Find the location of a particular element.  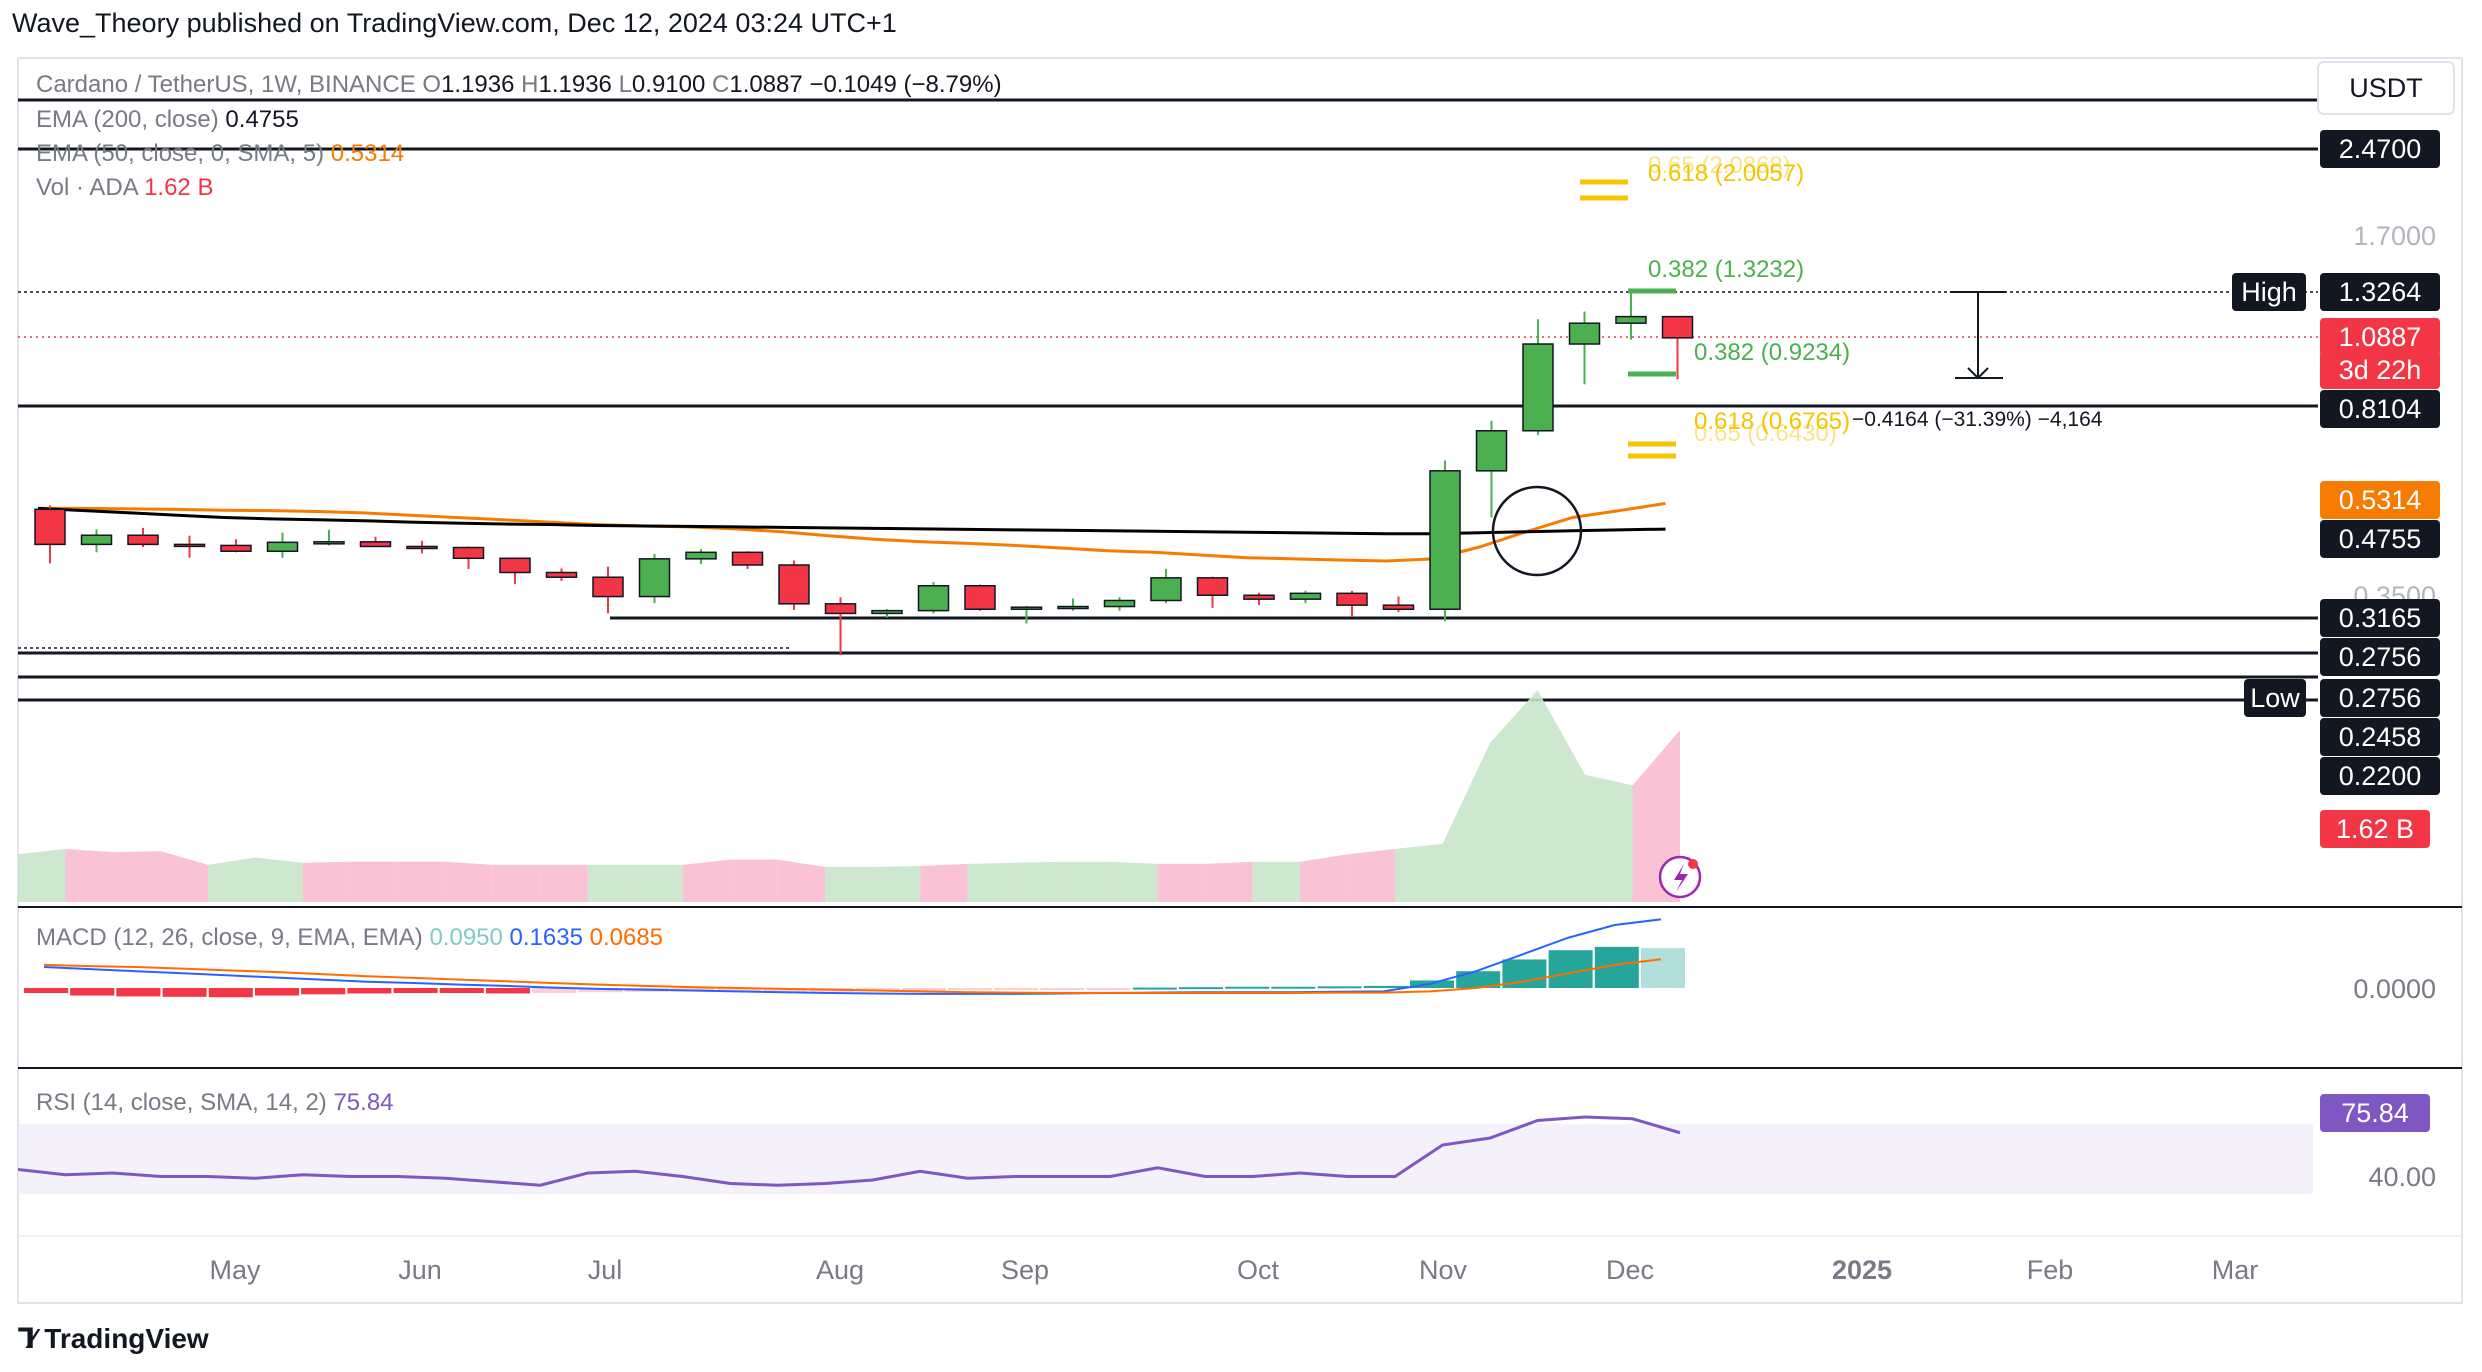

ema200-line is located at coordinates (851, 521).